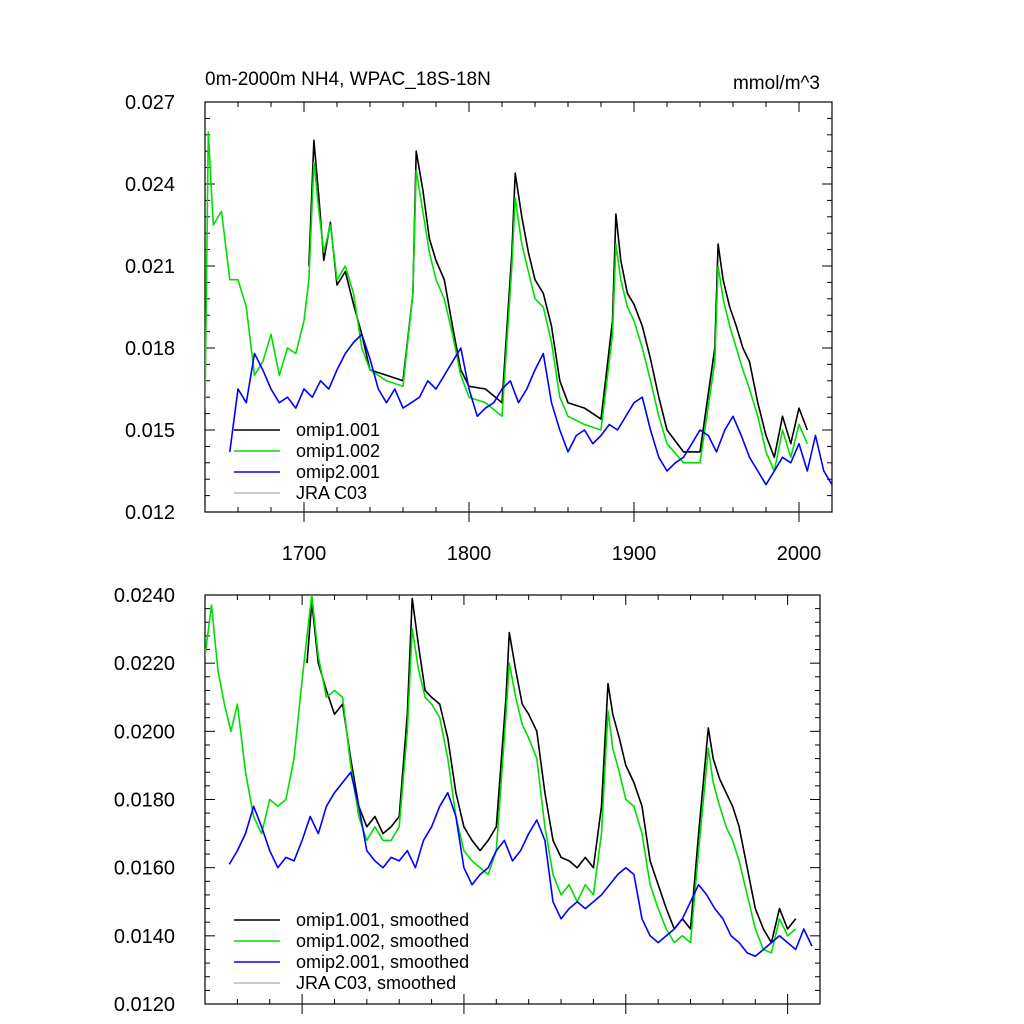 Image resolution: width=1024 pixels, height=1024 pixels. Describe the element at coordinates (382, 920) in the screenshot. I see `legend-label: omip1.001, smoothed` at that location.